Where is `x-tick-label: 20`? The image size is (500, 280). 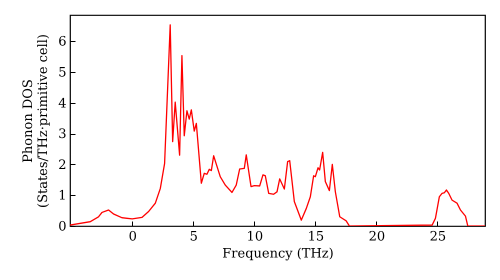
x-tick-label: 20 is located at coordinates (377, 237).